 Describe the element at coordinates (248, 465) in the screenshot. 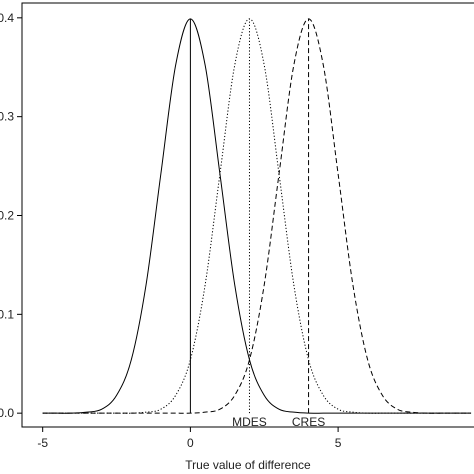

I see `x-axis-label: True value of difference` at that location.